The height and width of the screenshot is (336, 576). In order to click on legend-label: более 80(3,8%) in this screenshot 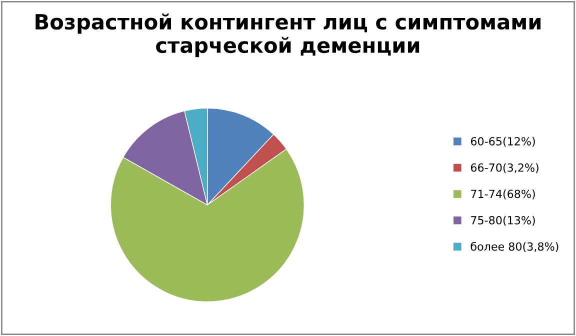, I will do `click(514, 247)`.